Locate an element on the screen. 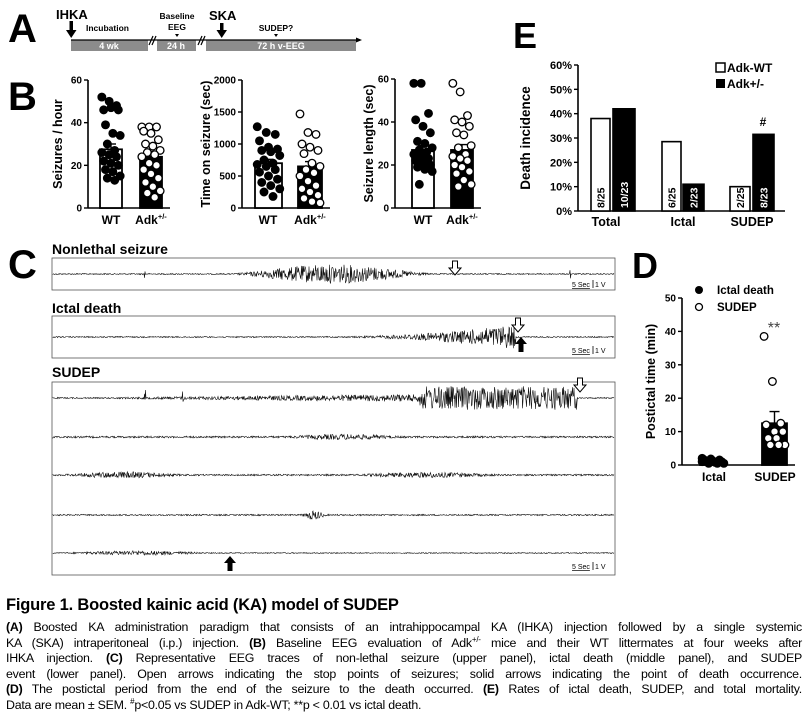 This screenshot has height=727, width=810. panel-label-a: A is located at coordinates (22, 29).